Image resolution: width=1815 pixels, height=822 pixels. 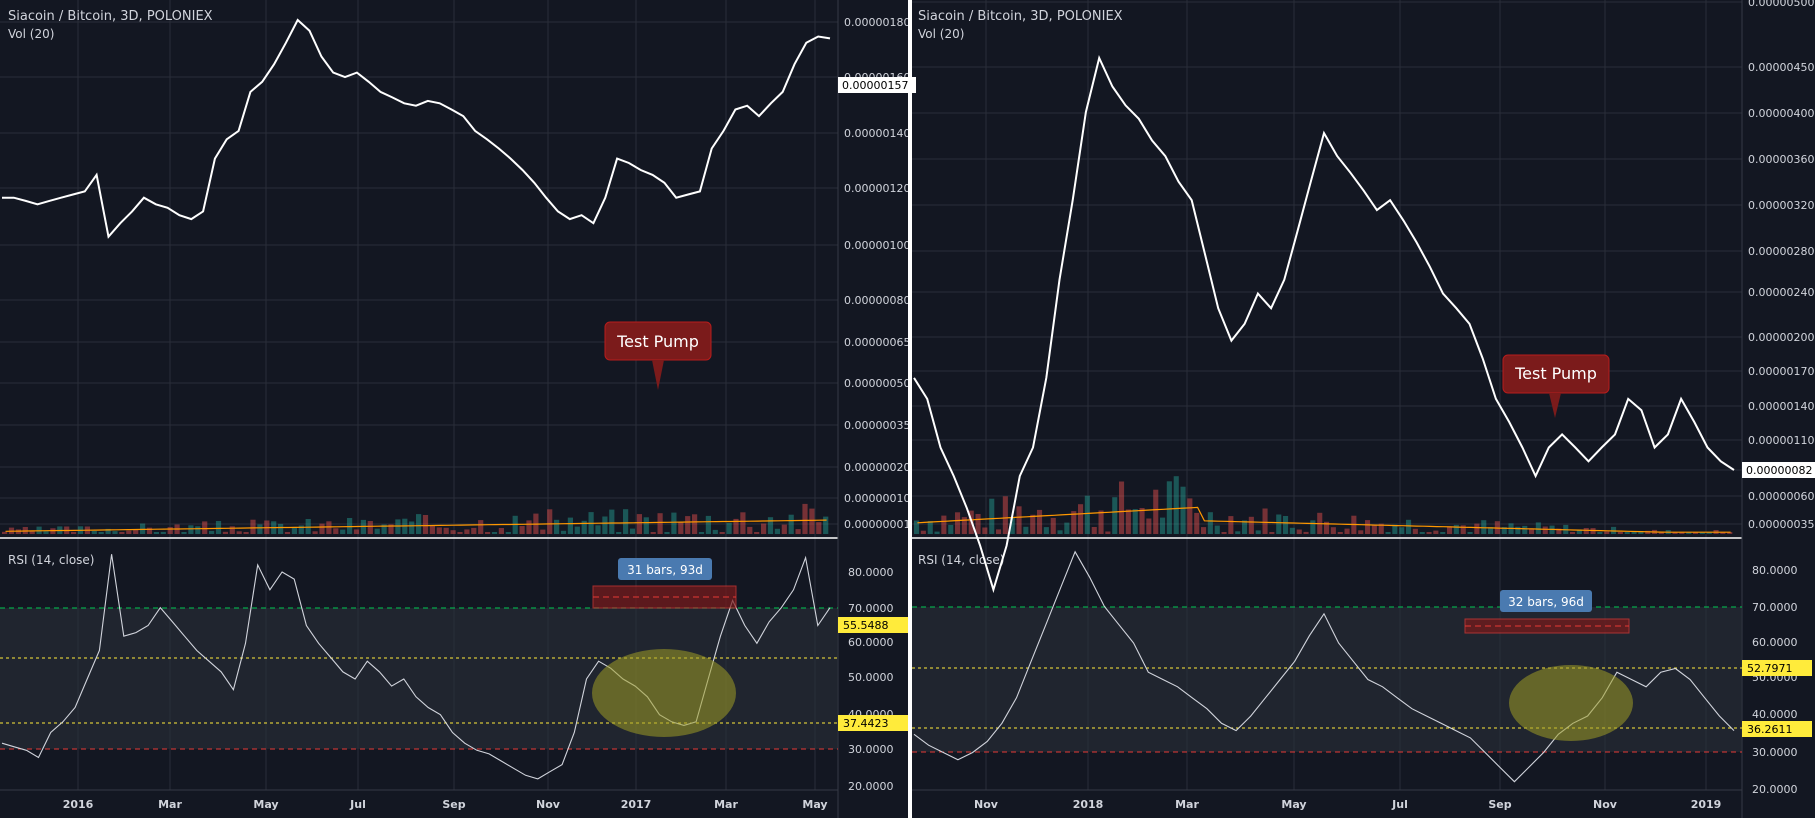 What do you see at coordinates (657, 341) in the screenshot?
I see `left-callout-text: Test Pump` at bounding box center [657, 341].